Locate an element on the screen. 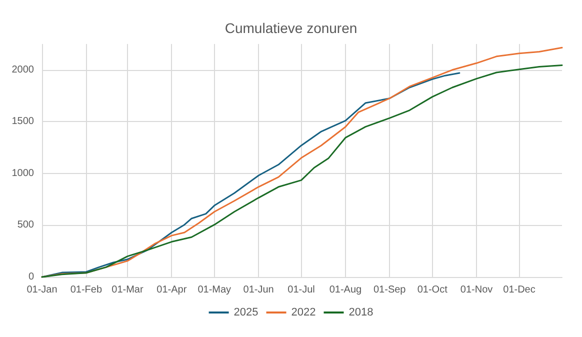  y-tick-label: 1500 is located at coordinates (23, 122).